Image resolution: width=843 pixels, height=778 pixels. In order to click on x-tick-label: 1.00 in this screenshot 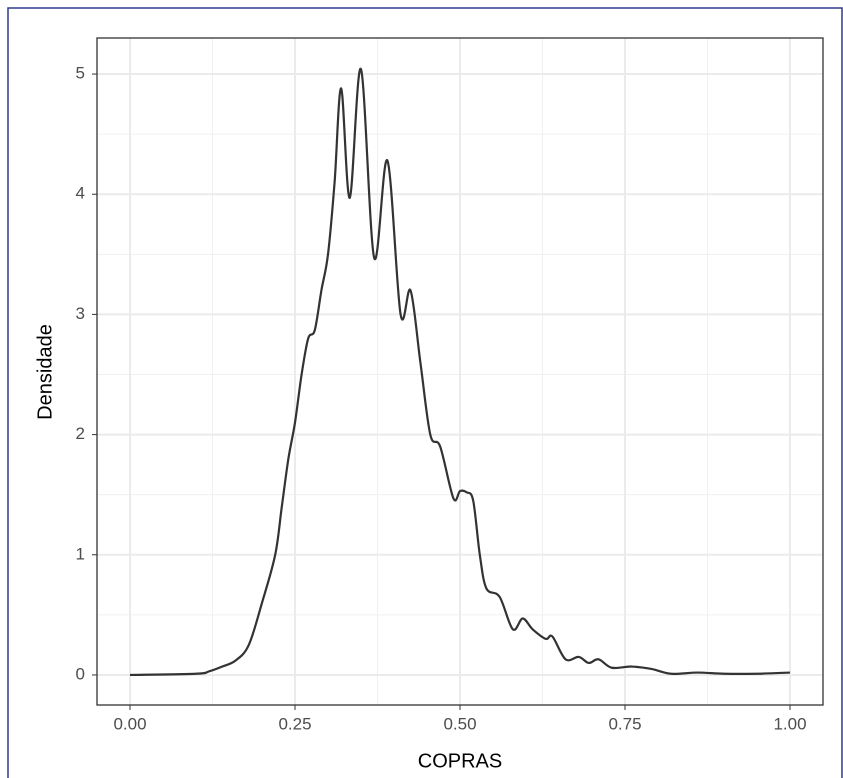, I will do `click(789, 723)`.